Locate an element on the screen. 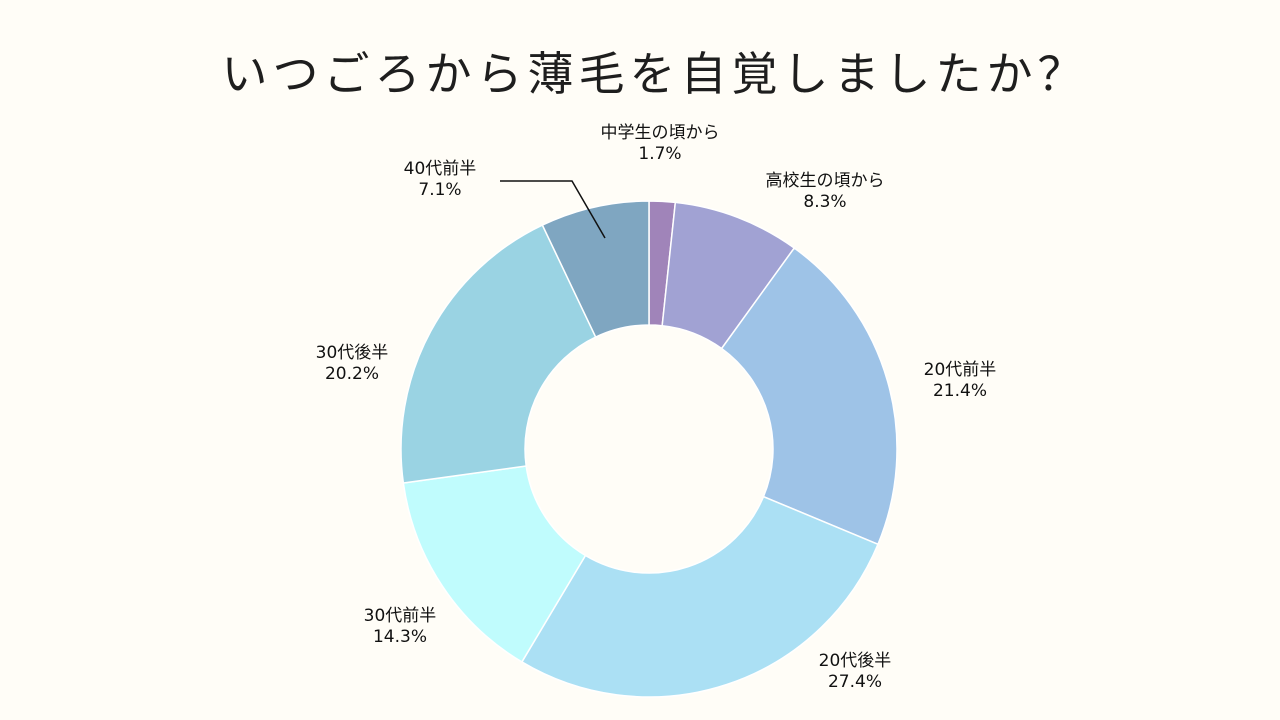  leader-lines is located at coordinates (553, 209).